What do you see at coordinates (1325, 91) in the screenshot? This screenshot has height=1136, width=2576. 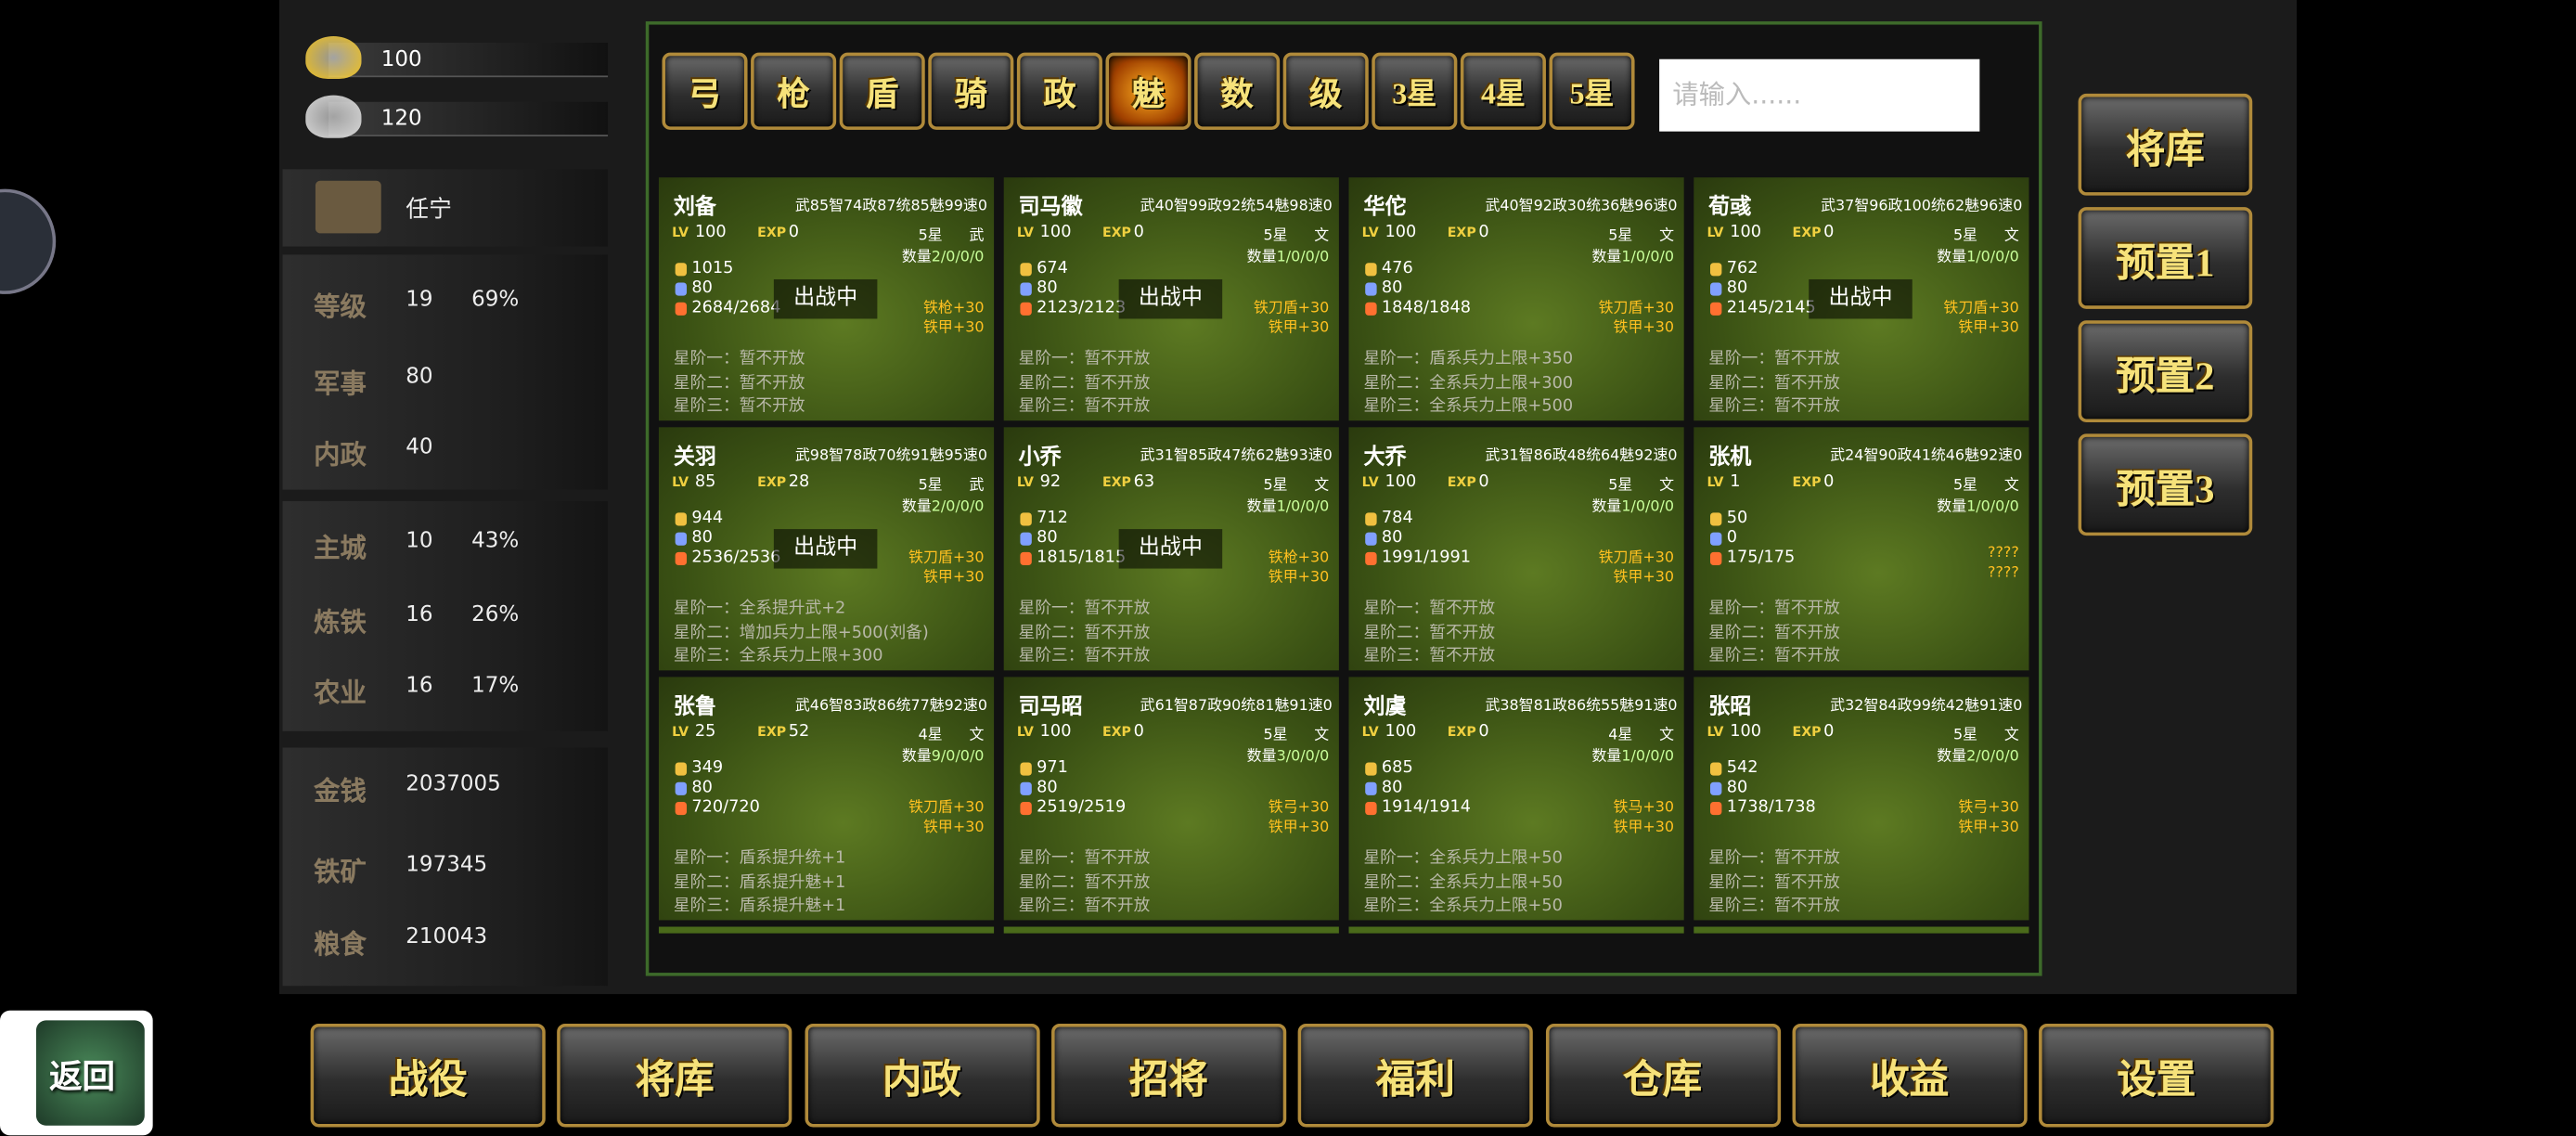 I see `filter-button: 级` at bounding box center [1325, 91].